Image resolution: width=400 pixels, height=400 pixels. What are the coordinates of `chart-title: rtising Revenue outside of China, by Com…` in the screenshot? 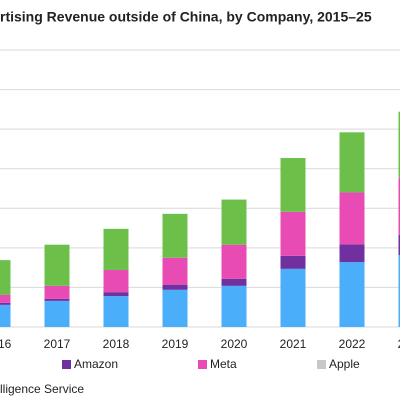 It's located at (186, 17).